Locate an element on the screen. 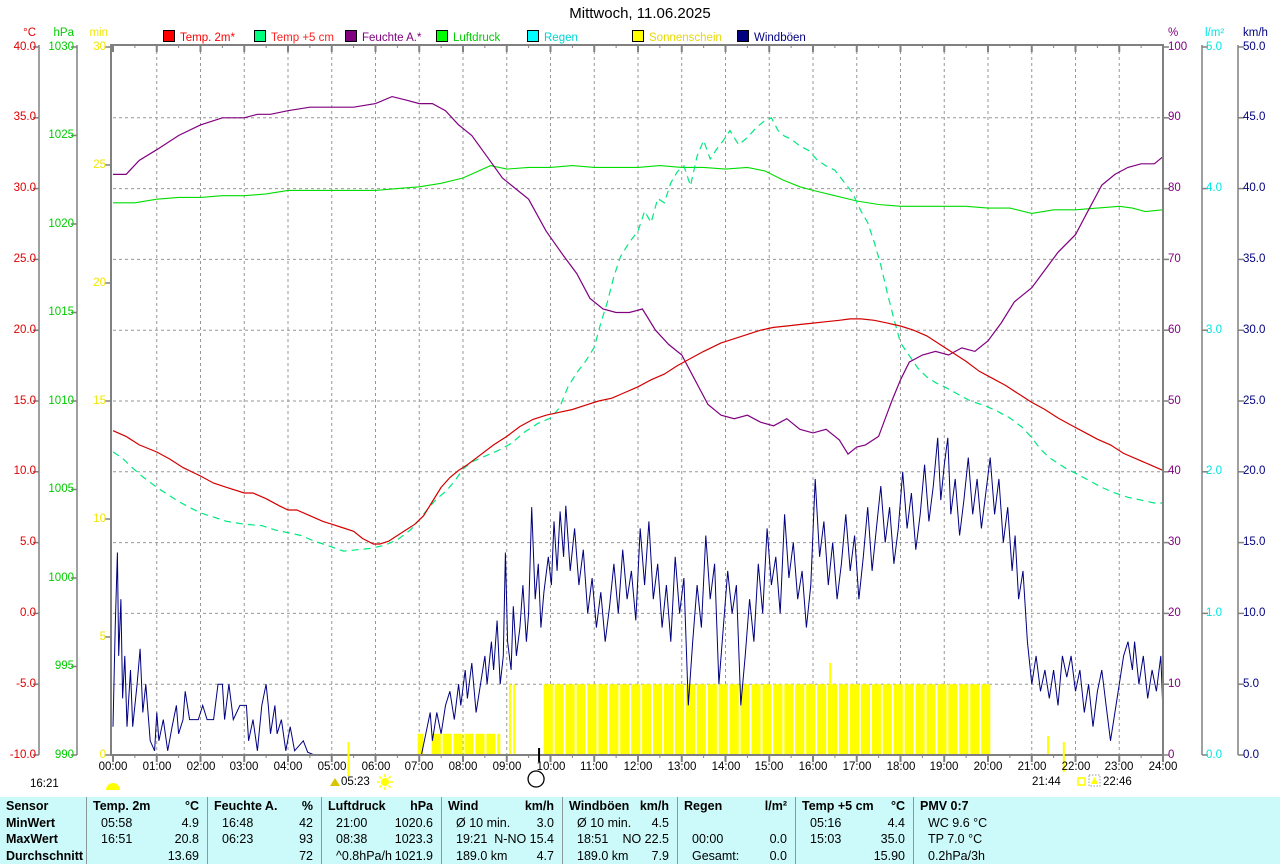 The height and width of the screenshot is (864, 1280). tempC-tick-label: 0.0 is located at coordinates (28, 613).